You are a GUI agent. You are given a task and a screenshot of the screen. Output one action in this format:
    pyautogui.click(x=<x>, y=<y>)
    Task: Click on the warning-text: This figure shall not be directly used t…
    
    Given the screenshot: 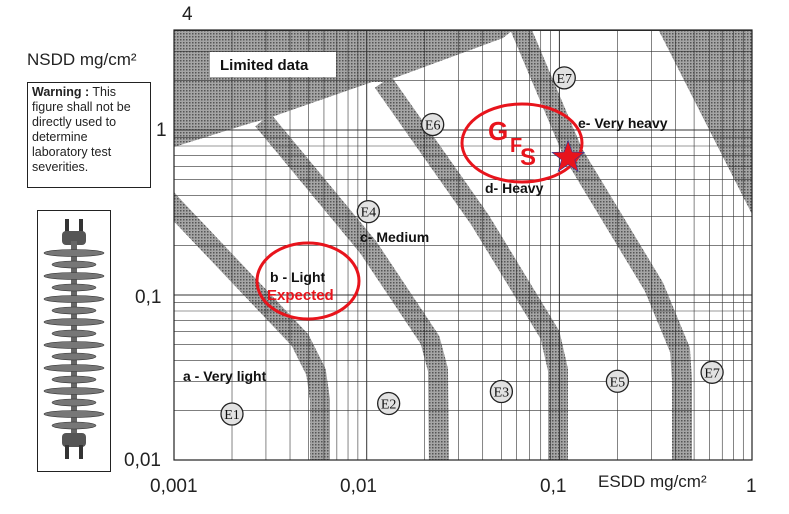 What is the action you would take?
    pyautogui.click(x=81, y=129)
    